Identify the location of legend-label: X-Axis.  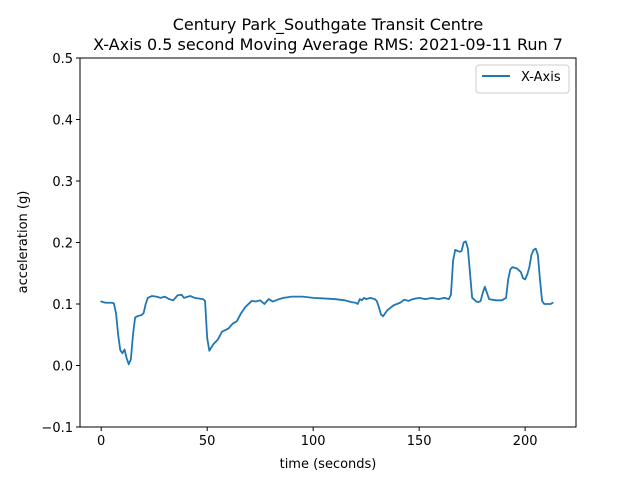
(541, 77).